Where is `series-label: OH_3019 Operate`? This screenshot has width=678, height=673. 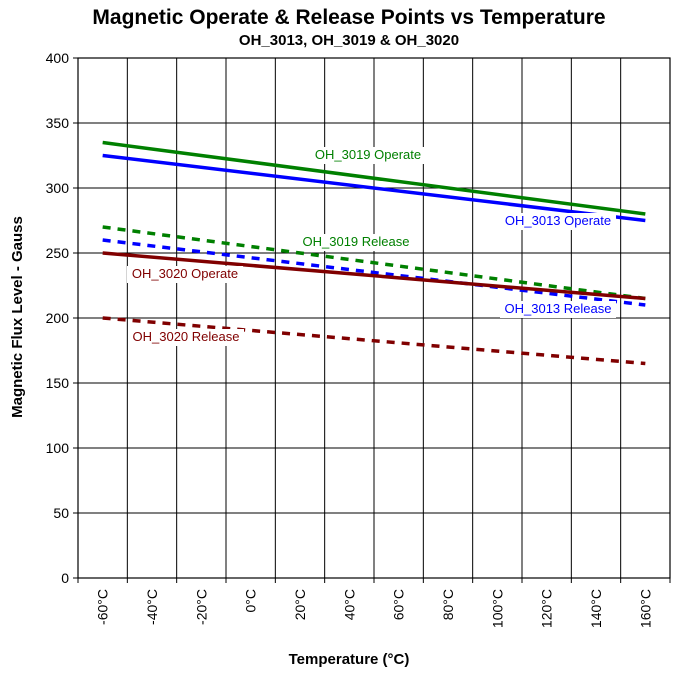
series-label: OH_3019 Operate is located at coordinates (368, 154).